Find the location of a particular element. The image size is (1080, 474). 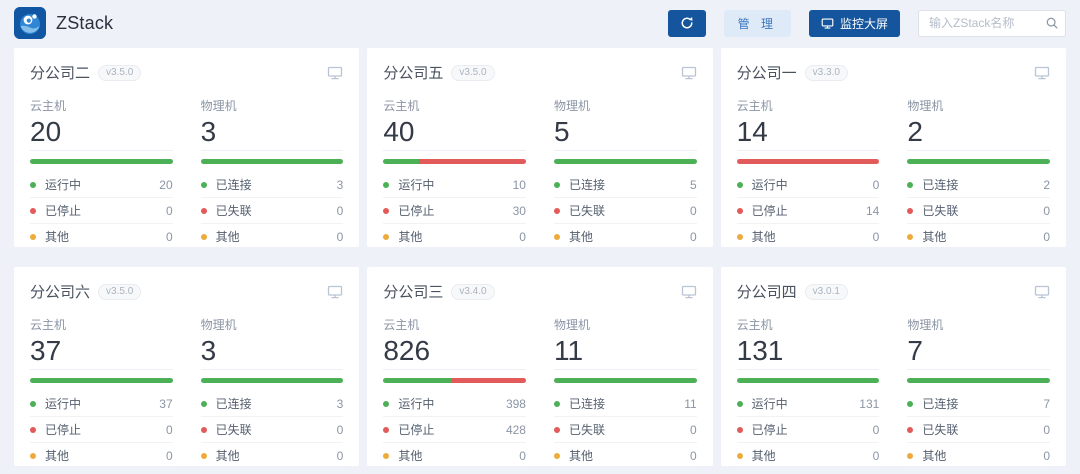

vm-total: 37 is located at coordinates (101, 353).